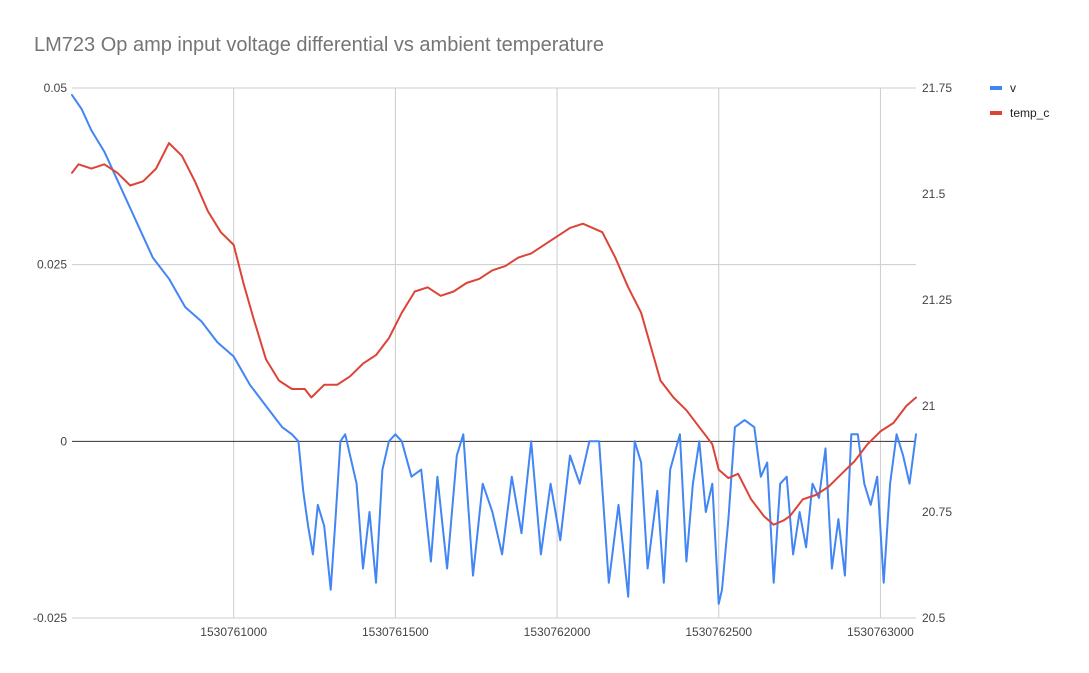  I want to click on x-tick-label: 1530762000, so click(557, 632).